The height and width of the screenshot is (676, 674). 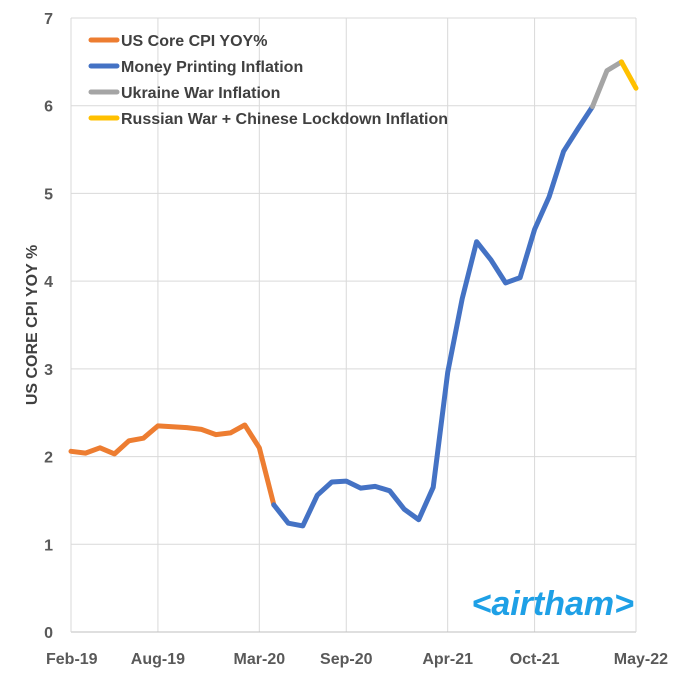 What do you see at coordinates (32, 325) in the screenshot?
I see `y-axis-label: US CORE CPI YOY %` at bounding box center [32, 325].